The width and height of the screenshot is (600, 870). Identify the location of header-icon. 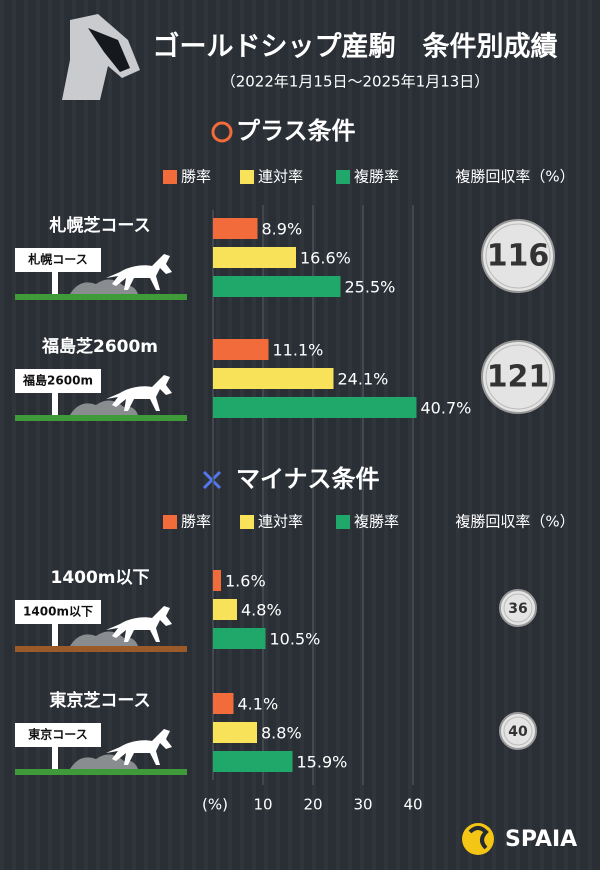
(101, 57).